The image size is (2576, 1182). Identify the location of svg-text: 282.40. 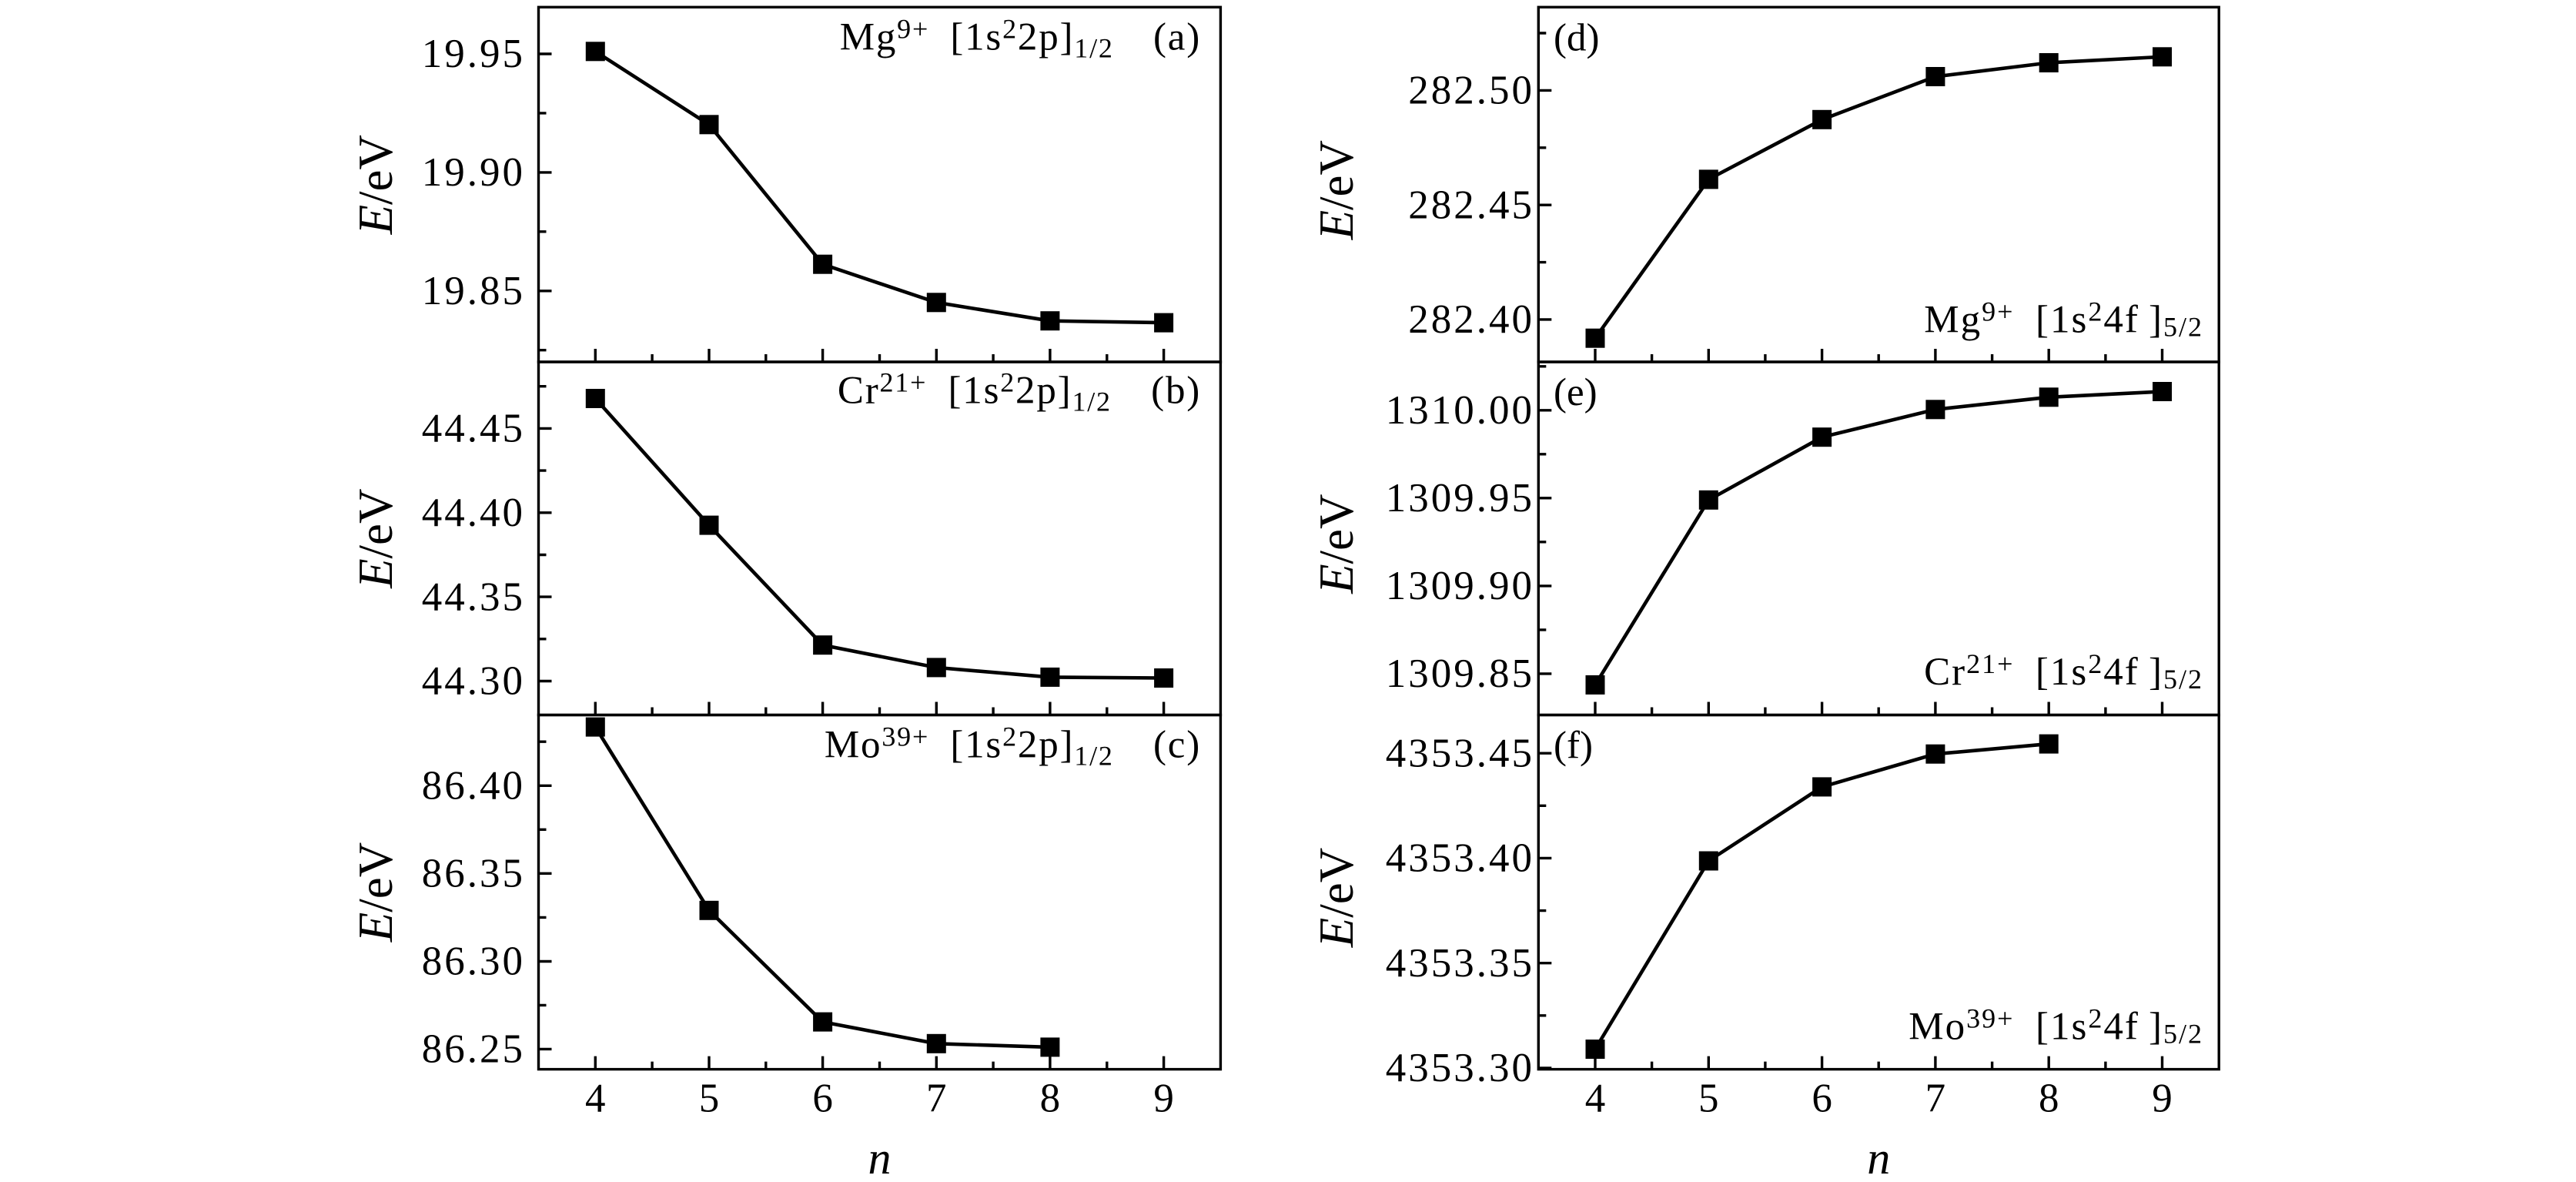
(1471, 319).